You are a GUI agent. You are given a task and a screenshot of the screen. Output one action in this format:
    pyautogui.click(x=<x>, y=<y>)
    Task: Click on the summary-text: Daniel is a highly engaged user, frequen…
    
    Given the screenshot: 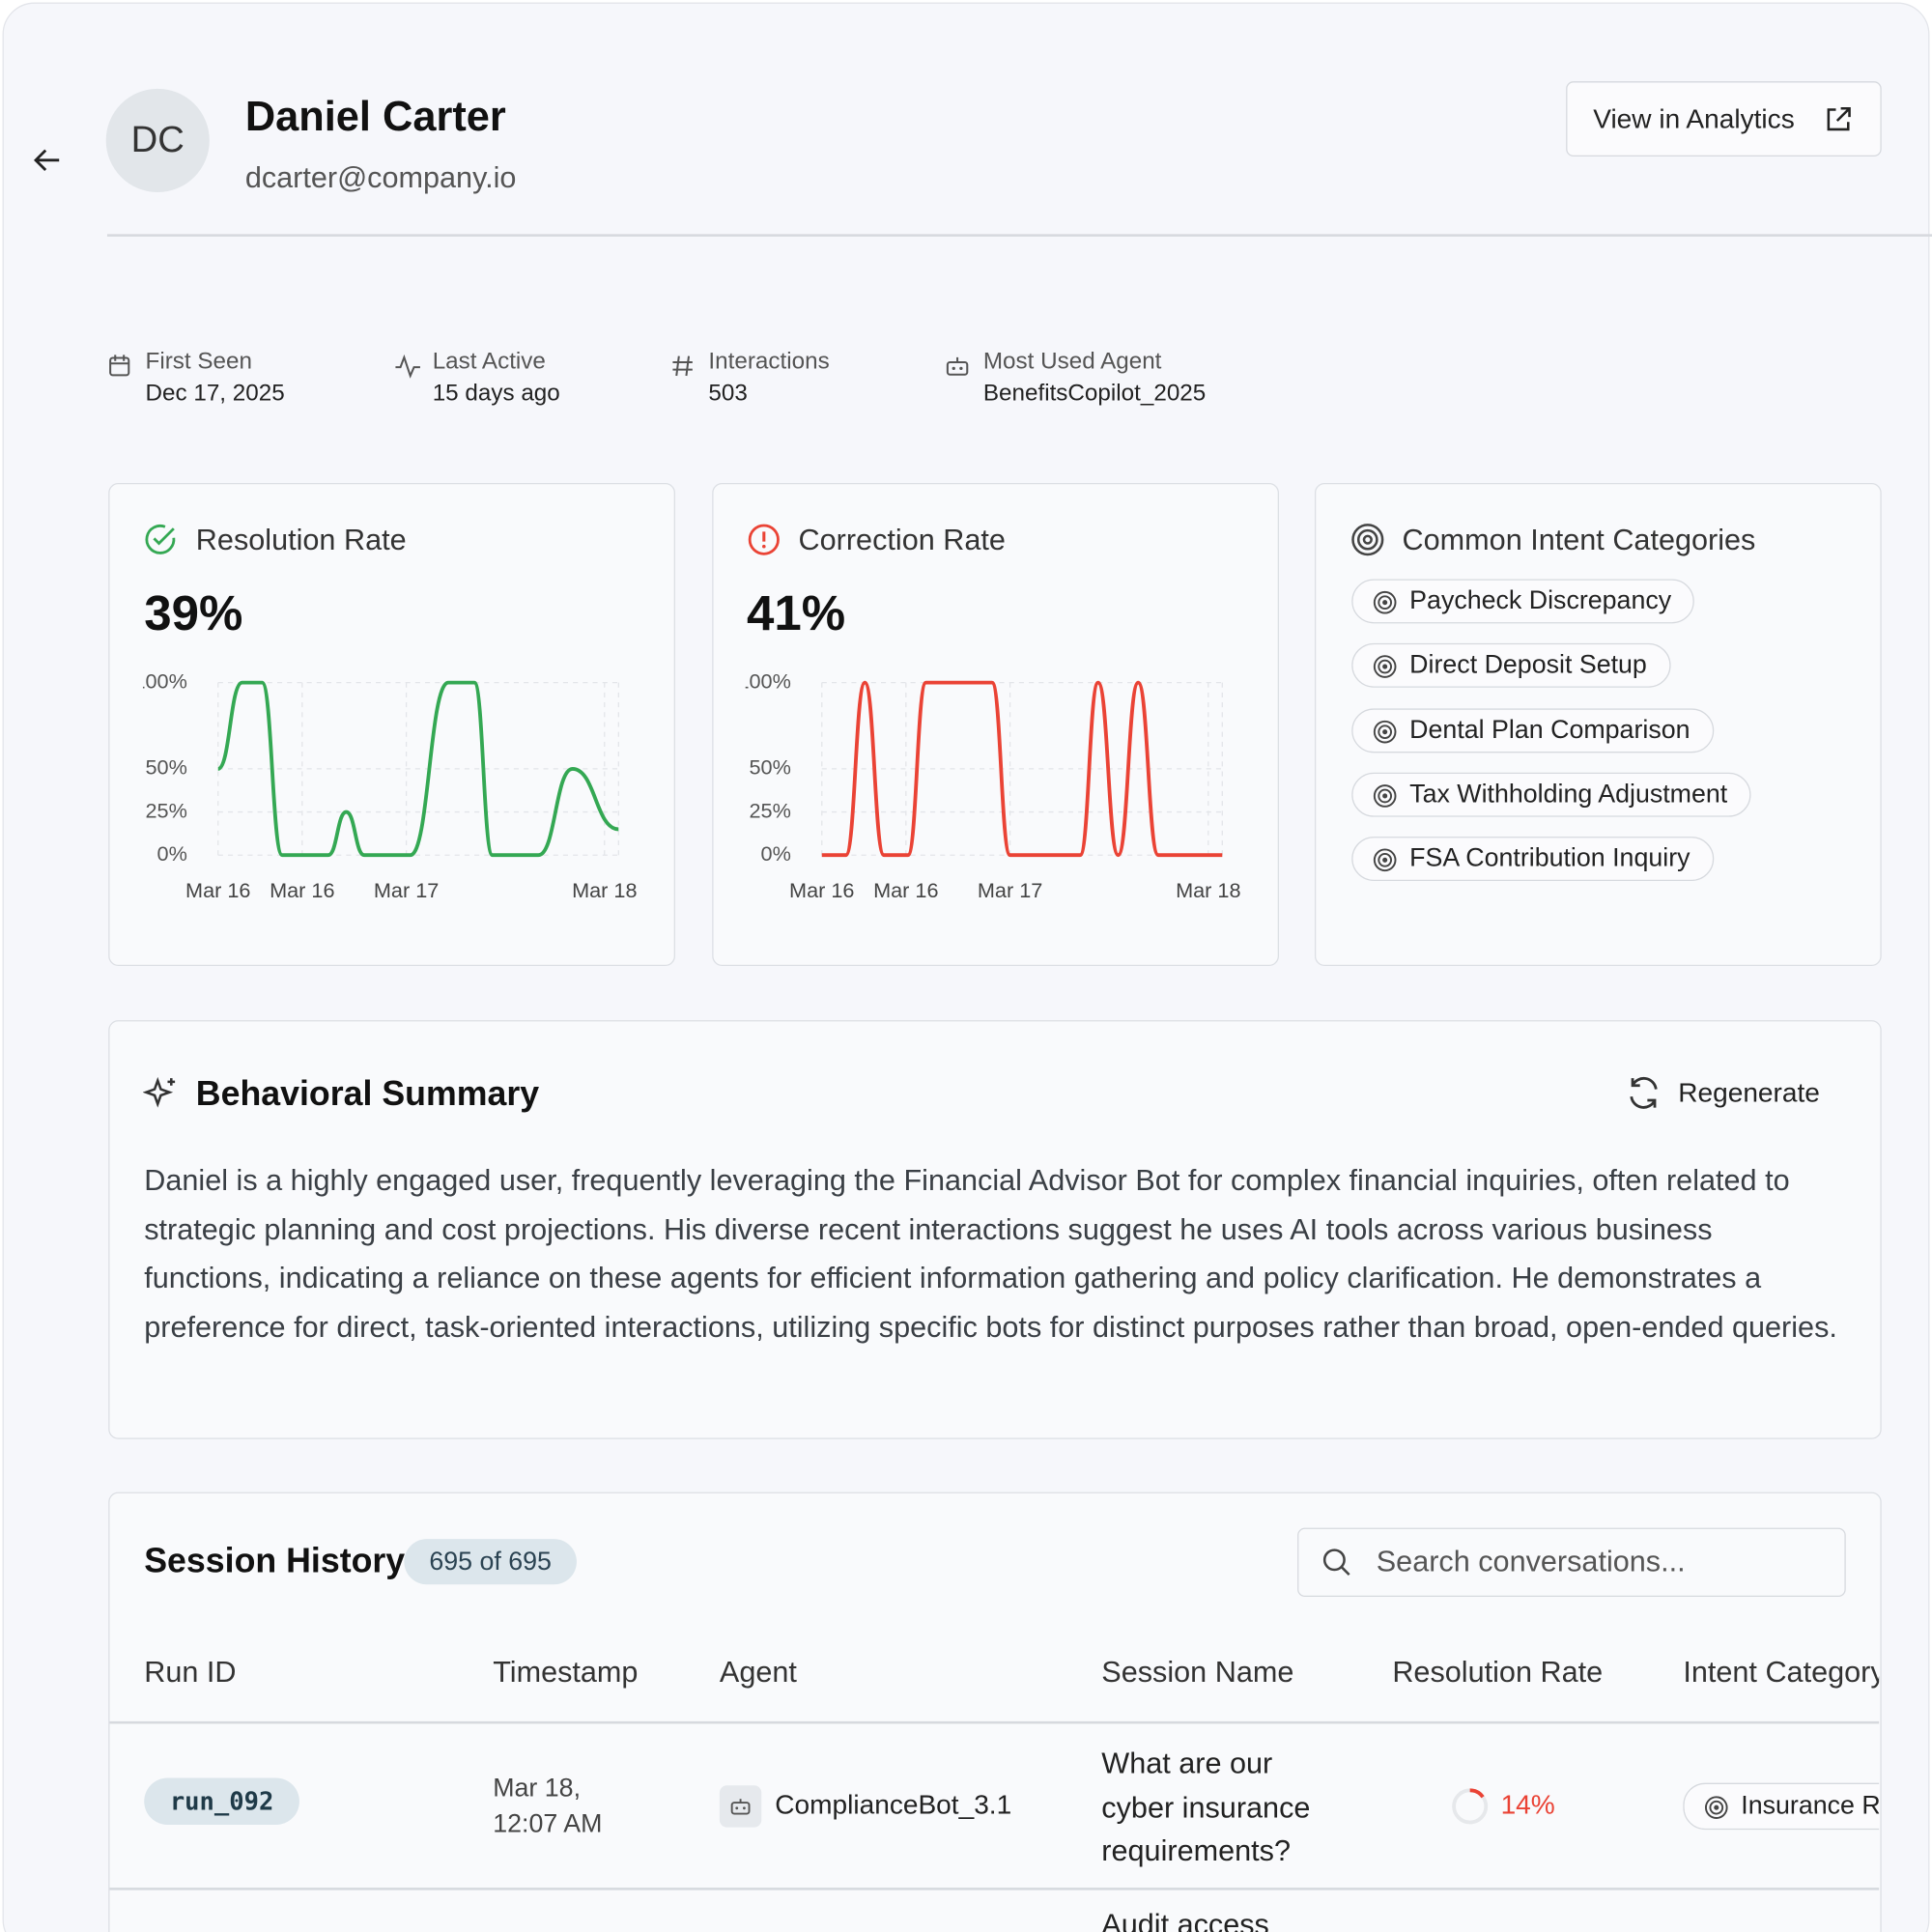 What is the action you would take?
    pyautogui.click(x=990, y=1254)
    